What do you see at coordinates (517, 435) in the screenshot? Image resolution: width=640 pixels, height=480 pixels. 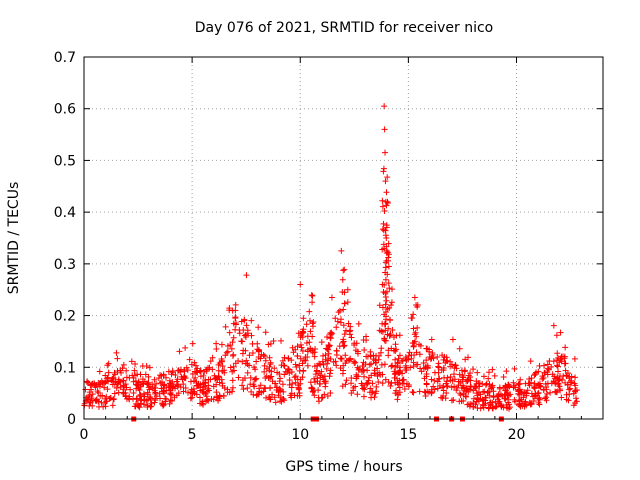 I see `x-tick-label: 20` at bounding box center [517, 435].